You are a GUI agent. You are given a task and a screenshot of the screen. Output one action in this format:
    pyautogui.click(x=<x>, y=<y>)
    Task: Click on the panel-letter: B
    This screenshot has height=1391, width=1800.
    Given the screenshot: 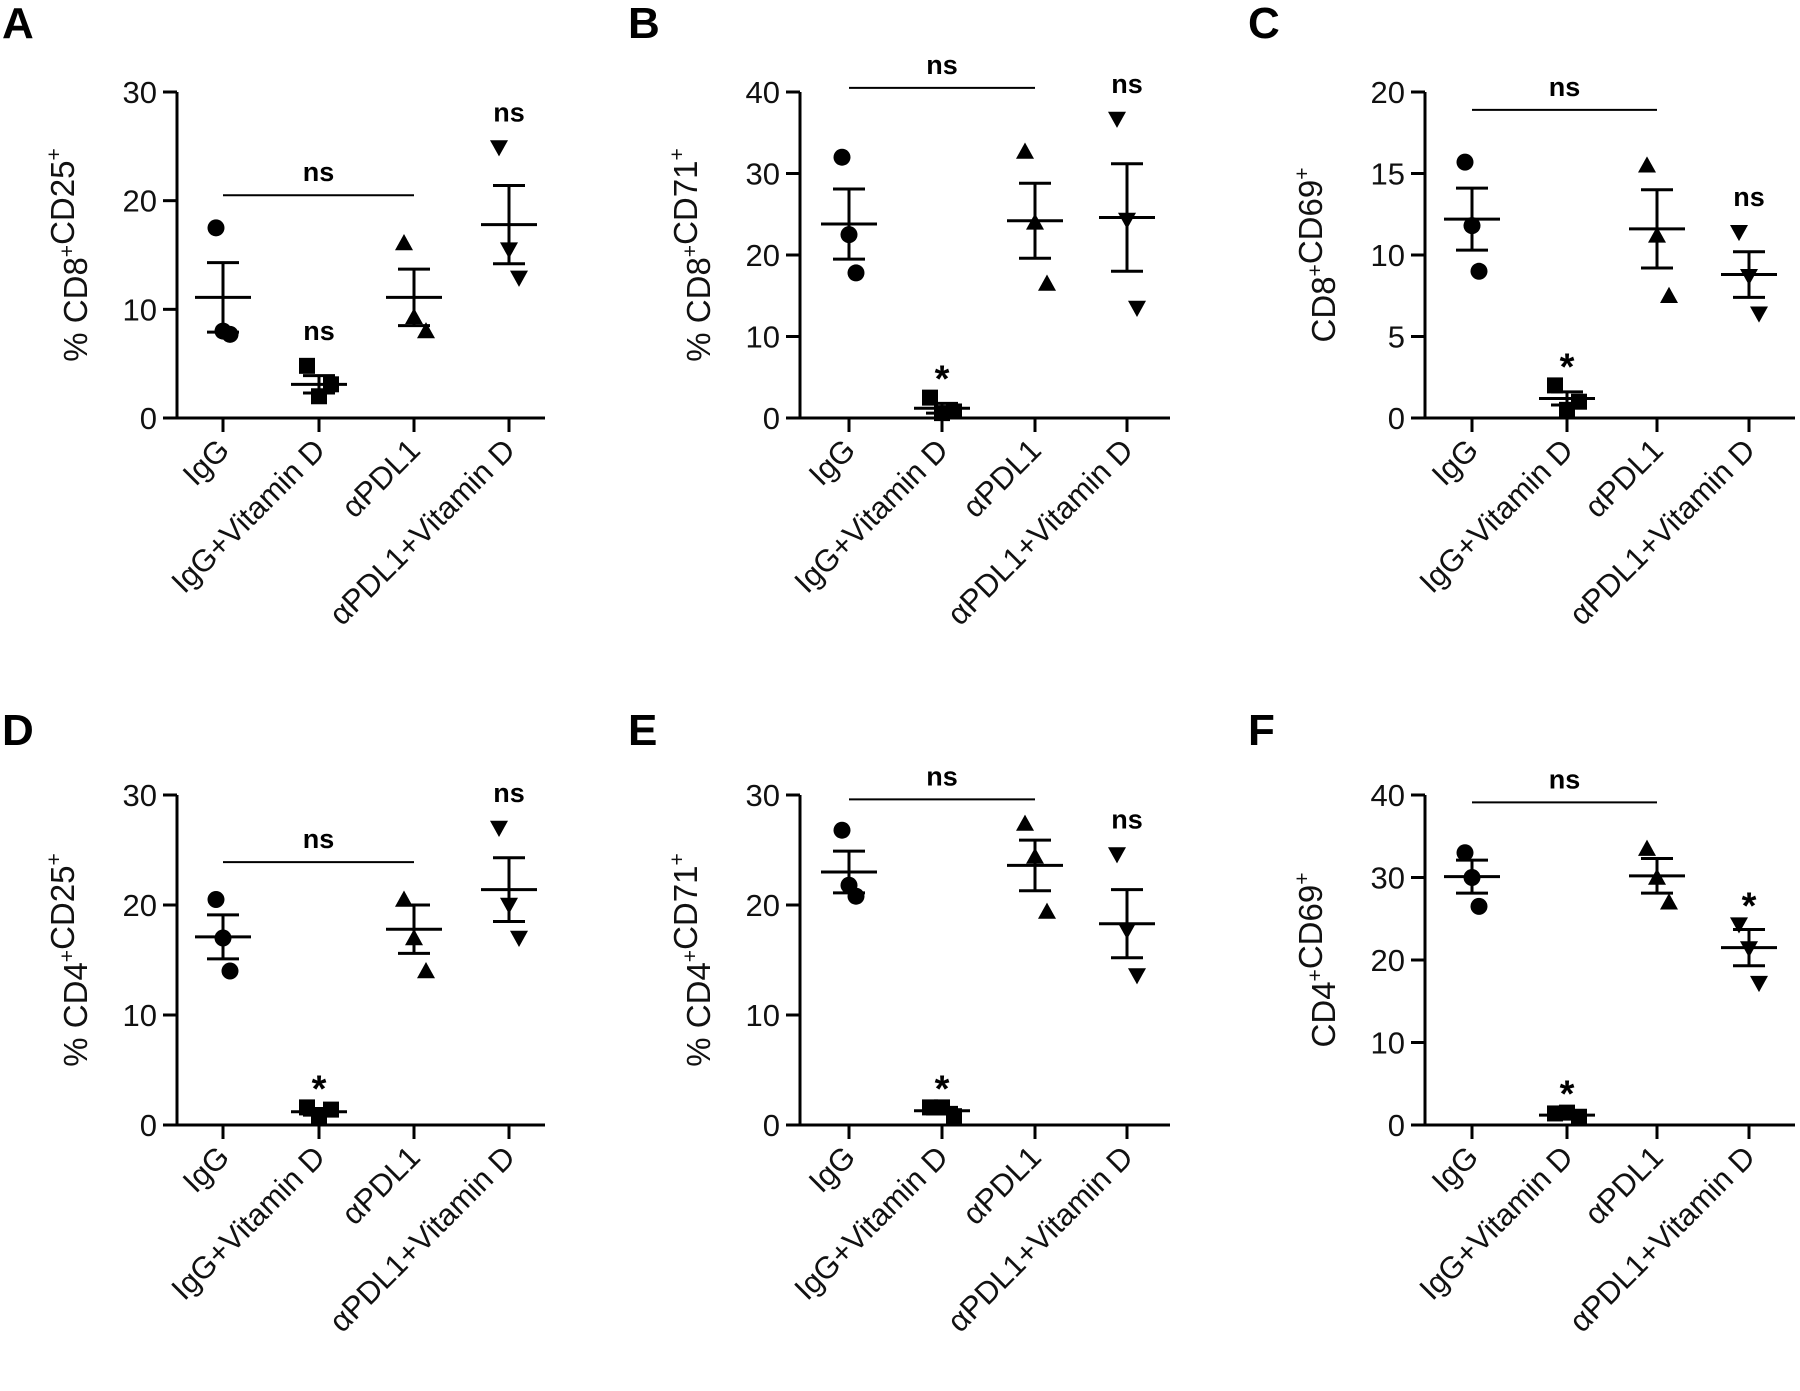 What is the action you would take?
    pyautogui.click(x=644, y=24)
    